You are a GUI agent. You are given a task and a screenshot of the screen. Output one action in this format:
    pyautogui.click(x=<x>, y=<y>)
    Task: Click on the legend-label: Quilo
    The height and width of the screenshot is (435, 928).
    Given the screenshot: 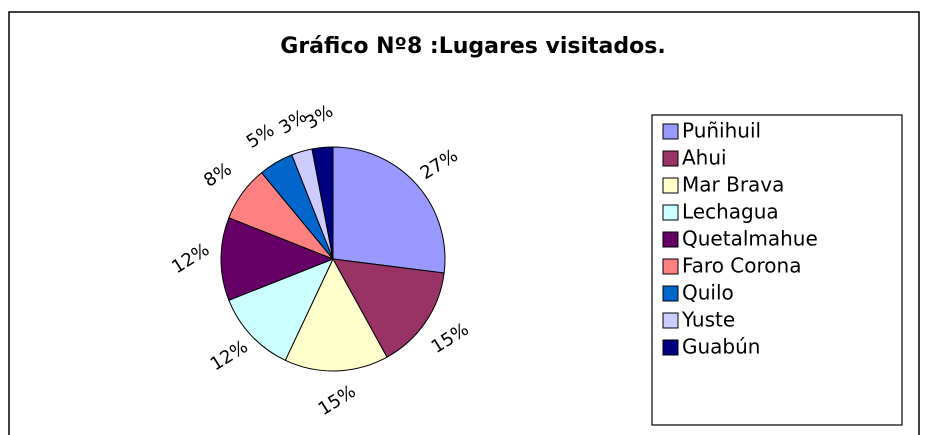 What is the action you would take?
    pyautogui.click(x=708, y=293)
    